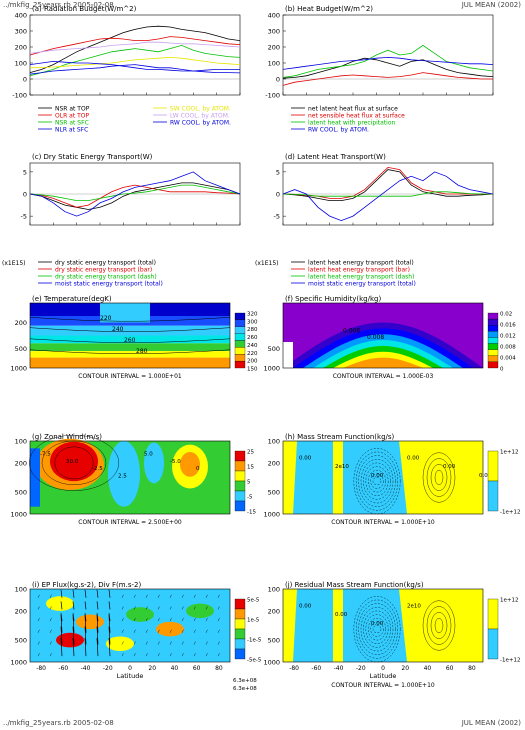  What do you see at coordinates (352, 122) in the screenshot?
I see `legend-label: latent heat with precipitation` at bounding box center [352, 122].